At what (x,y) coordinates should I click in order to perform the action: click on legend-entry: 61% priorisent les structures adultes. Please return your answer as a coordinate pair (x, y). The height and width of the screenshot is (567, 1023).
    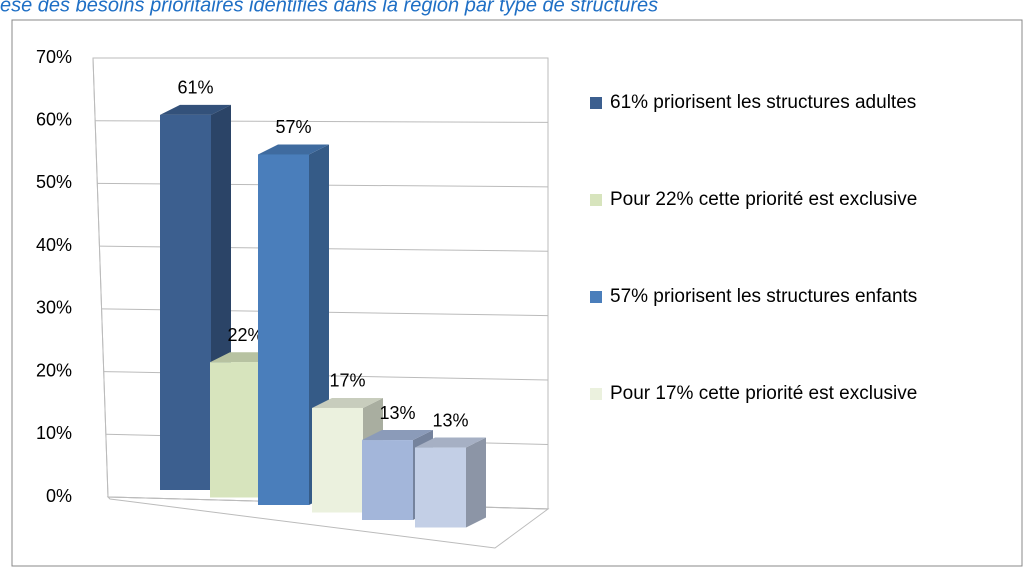
    Looking at the image, I should click on (763, 102).